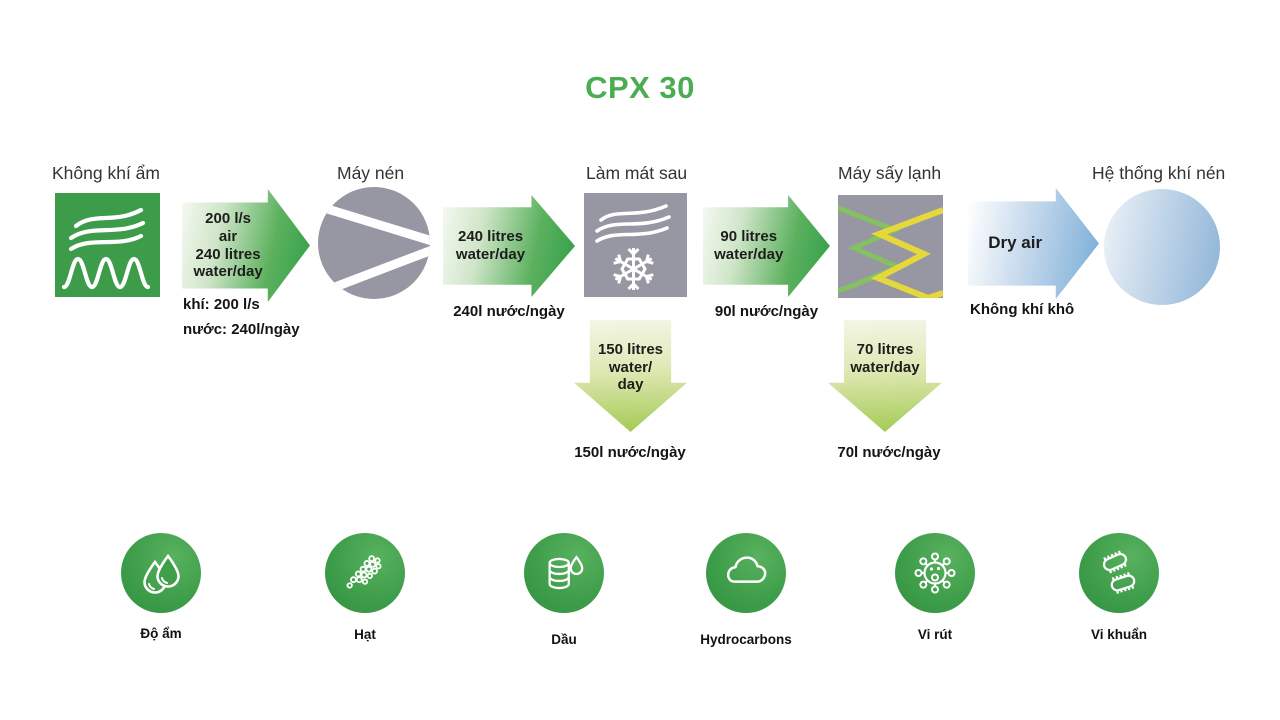  What do you see at coordinates (1119, 634) in the screenshot?
I see `contaminant-label-bacteria: Vi khuẩn` at bounding box center [1119, 634].